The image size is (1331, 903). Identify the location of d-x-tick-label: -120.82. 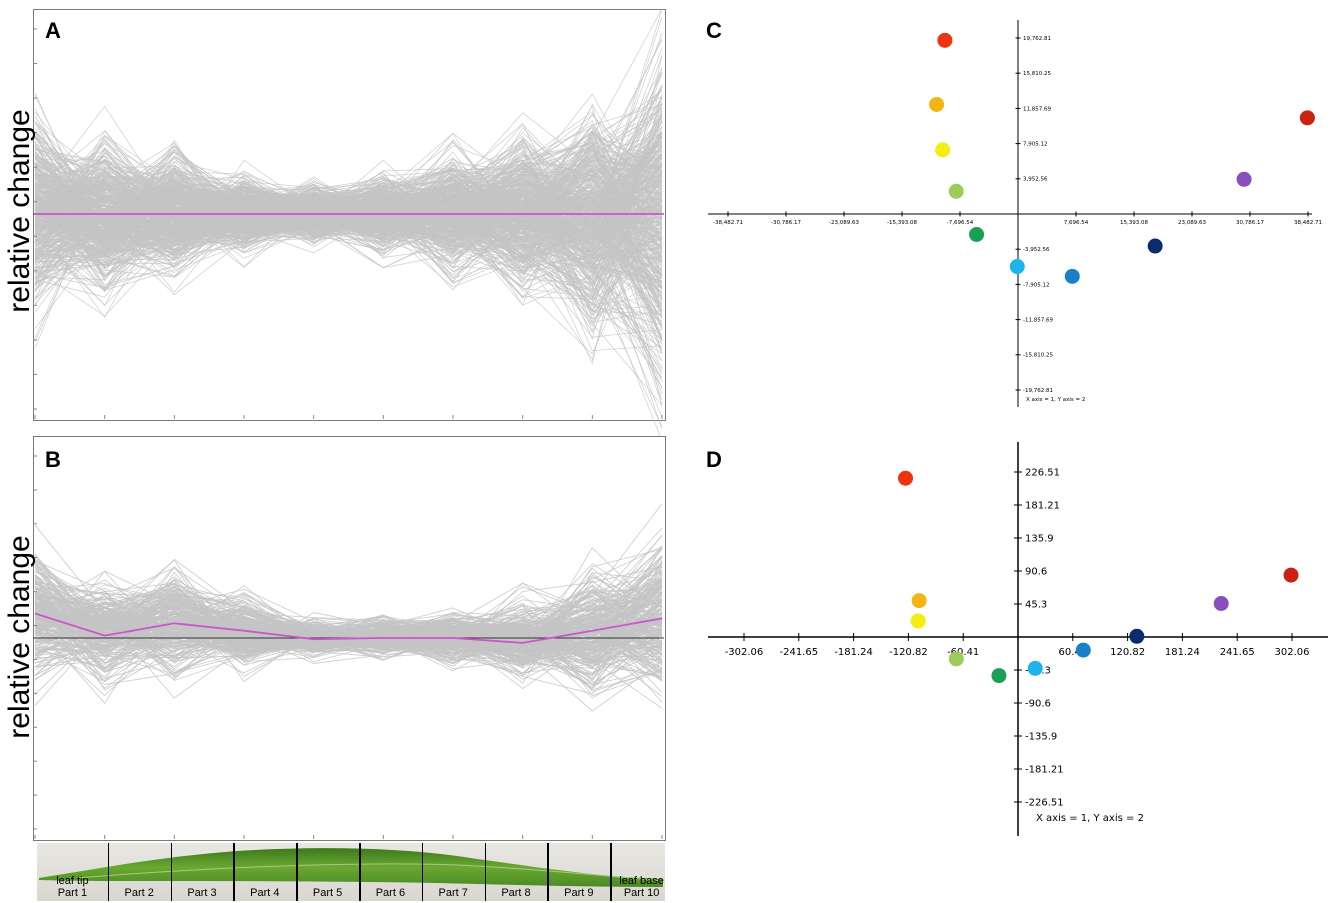
(908, 652).